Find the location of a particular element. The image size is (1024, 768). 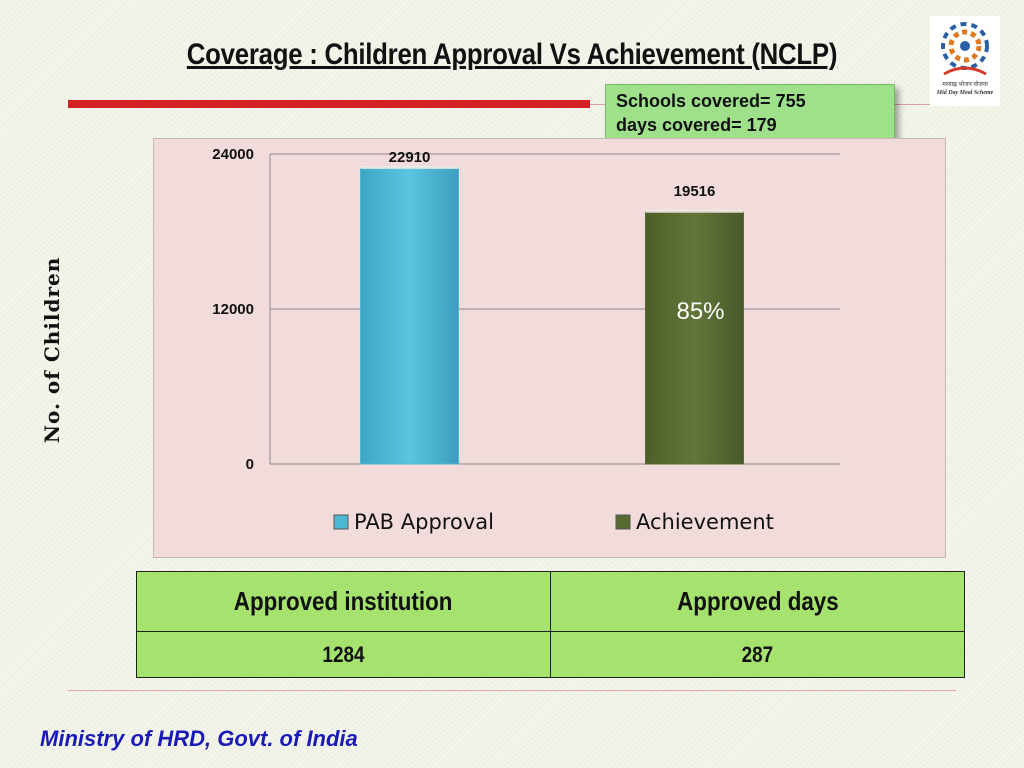

title-underline-bar is located at coordinates (329, 104).